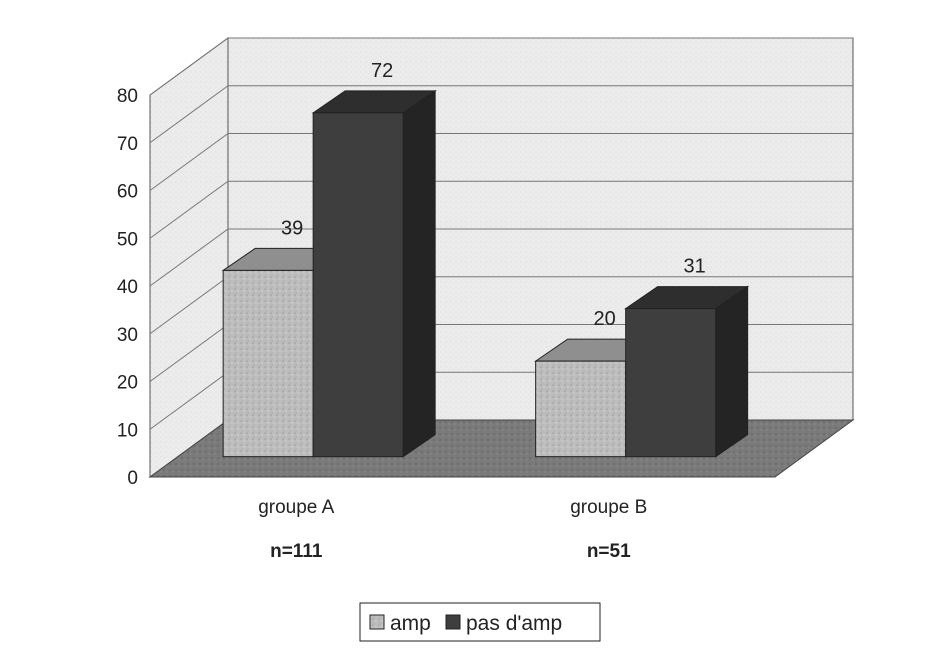 The width and height of the screenshot is (930, 650). Describe the element at coordinates (296, 551) in the screenshot. I see `category-sublabel: n=111` at that location.